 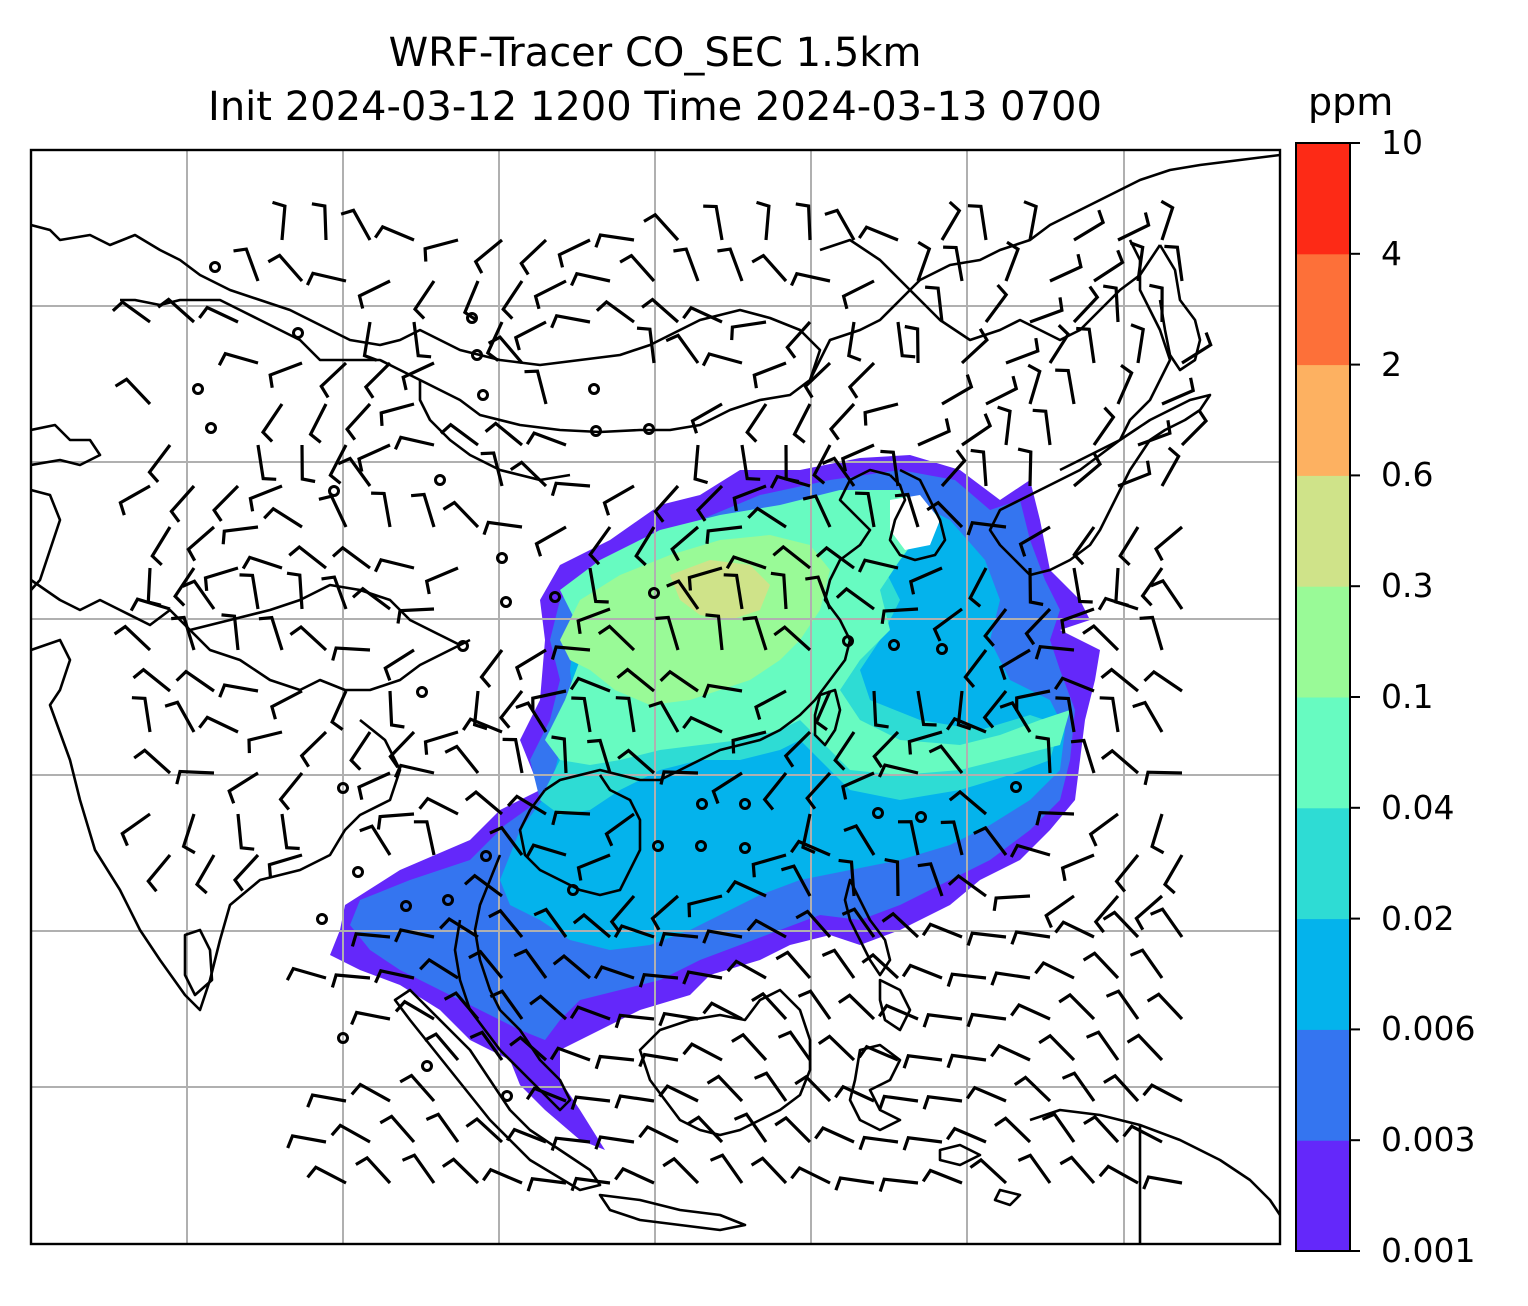 I want to click on coast-kamchatka, so click(x=1115, y=355).